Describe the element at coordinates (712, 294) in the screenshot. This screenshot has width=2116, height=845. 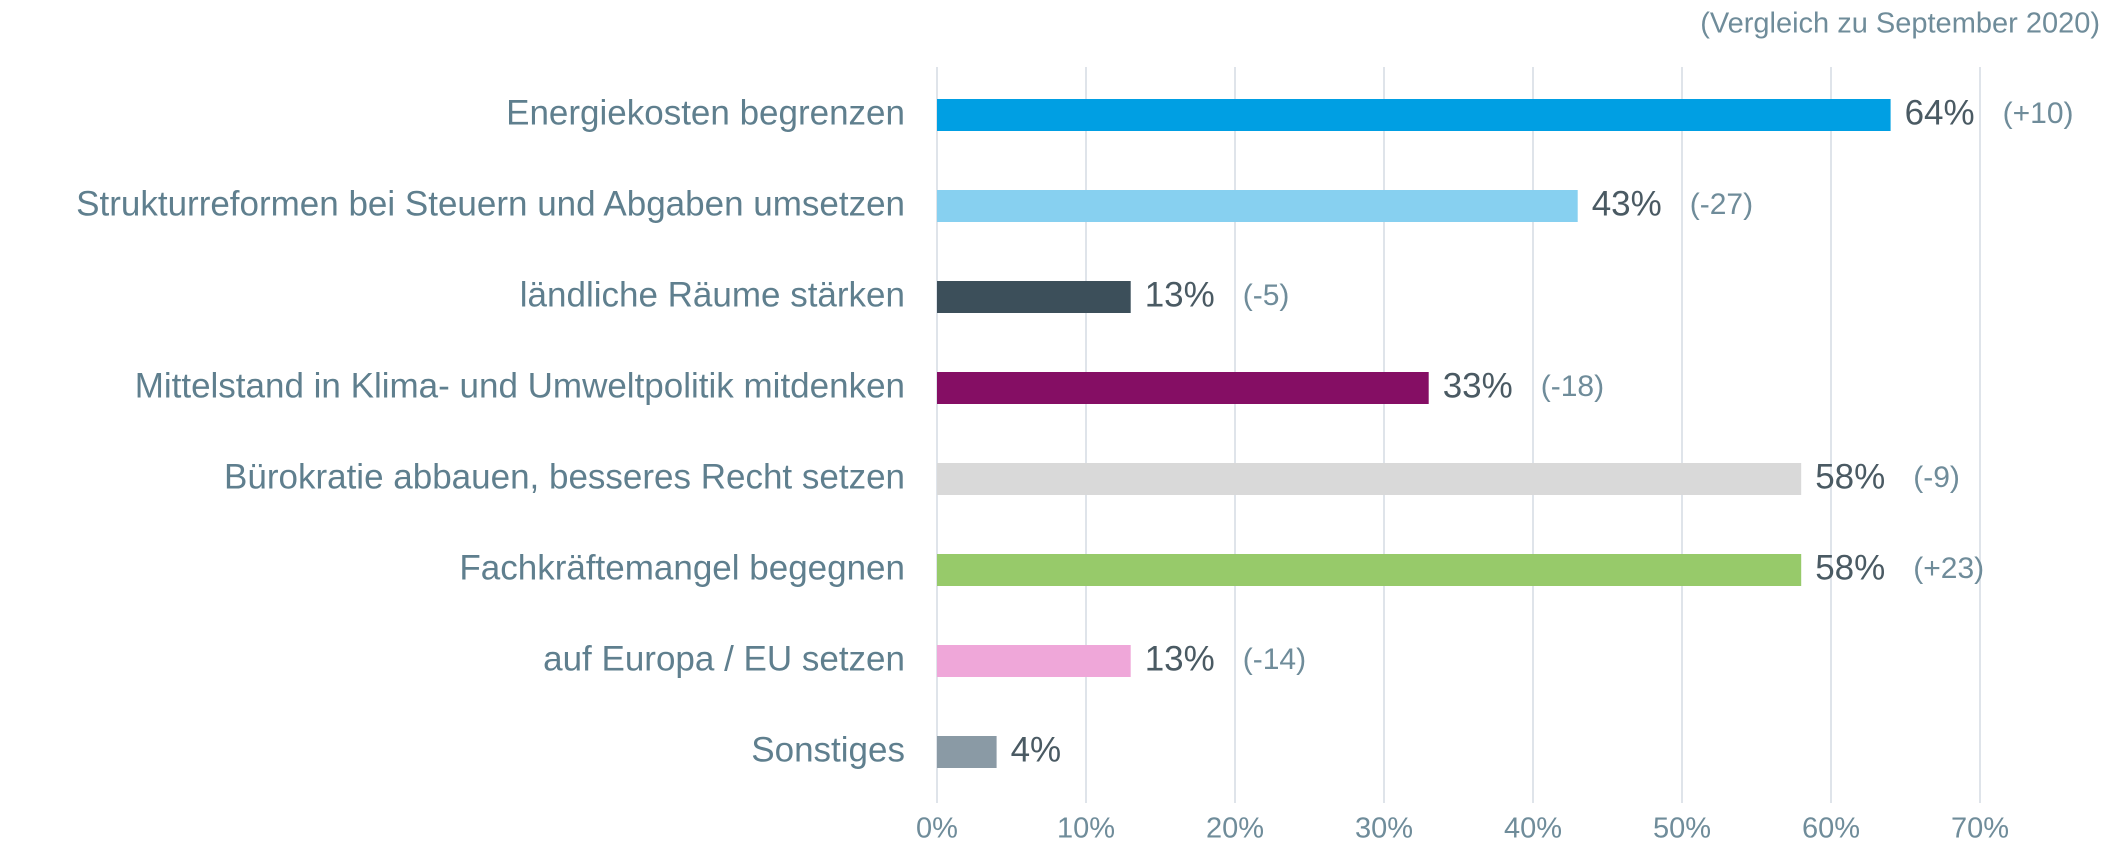
I see `category-label: ländliche Räume stärken` at that location.